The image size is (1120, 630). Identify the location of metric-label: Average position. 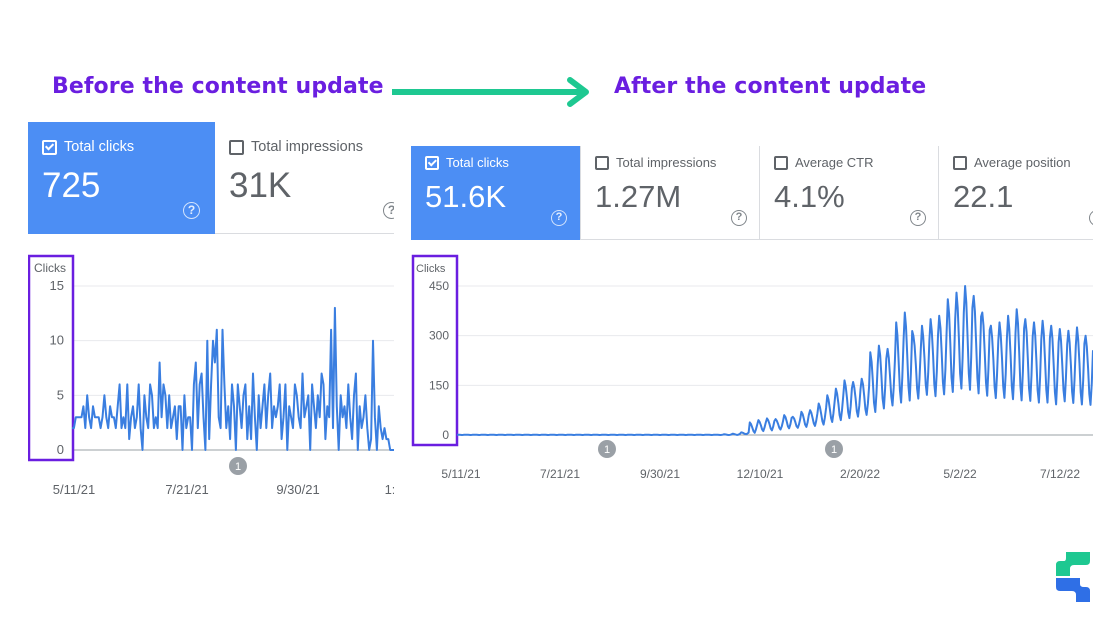
(1012, 162).